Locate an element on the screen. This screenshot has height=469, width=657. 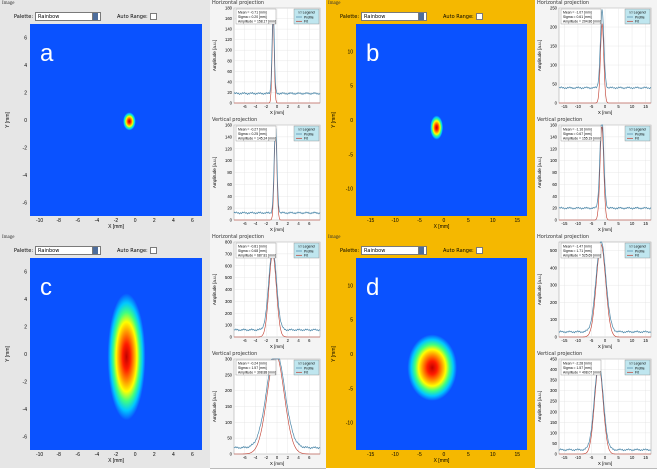
y-tick-label: 180 is located at coordinates (229, 8).